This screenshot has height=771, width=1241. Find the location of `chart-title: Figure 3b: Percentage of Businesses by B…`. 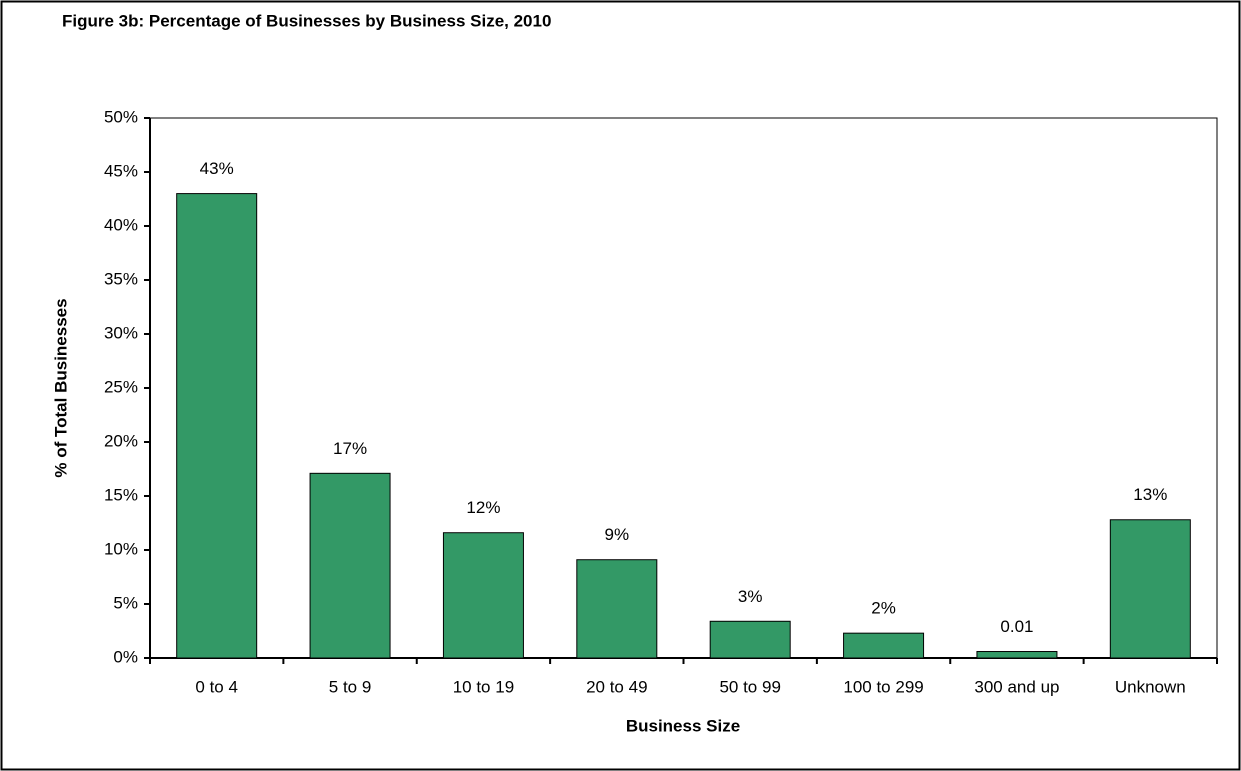

chart-title: Figure 3b: Percentage of Businesses by B… is located at coordinates (306, 20).